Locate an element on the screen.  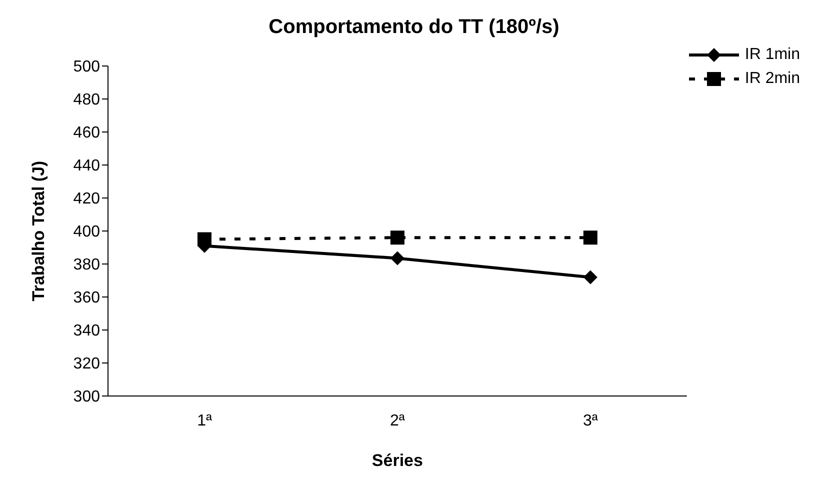
y-tick-label: 420 is located at coordinates (86, 199).